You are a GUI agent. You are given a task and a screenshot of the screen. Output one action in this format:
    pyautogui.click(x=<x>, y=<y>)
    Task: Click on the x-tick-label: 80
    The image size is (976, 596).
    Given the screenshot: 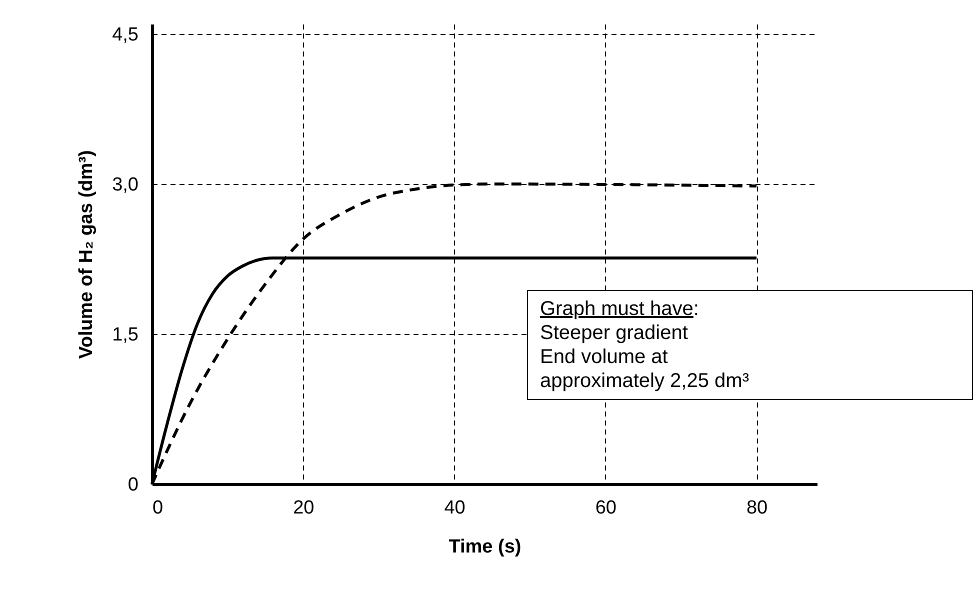 What is the action you would take?
    pyautogui.click(x=757, y=508)
    